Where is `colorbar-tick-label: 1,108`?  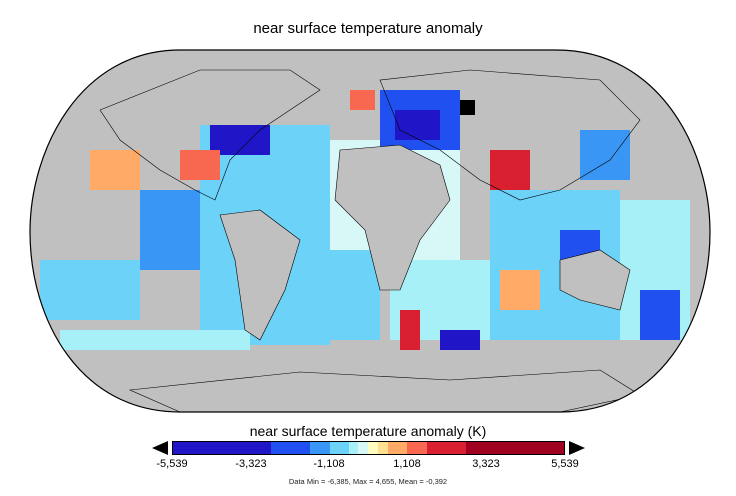 colorbar-tick-label: 1,108 is located at coordinates (407, 464).